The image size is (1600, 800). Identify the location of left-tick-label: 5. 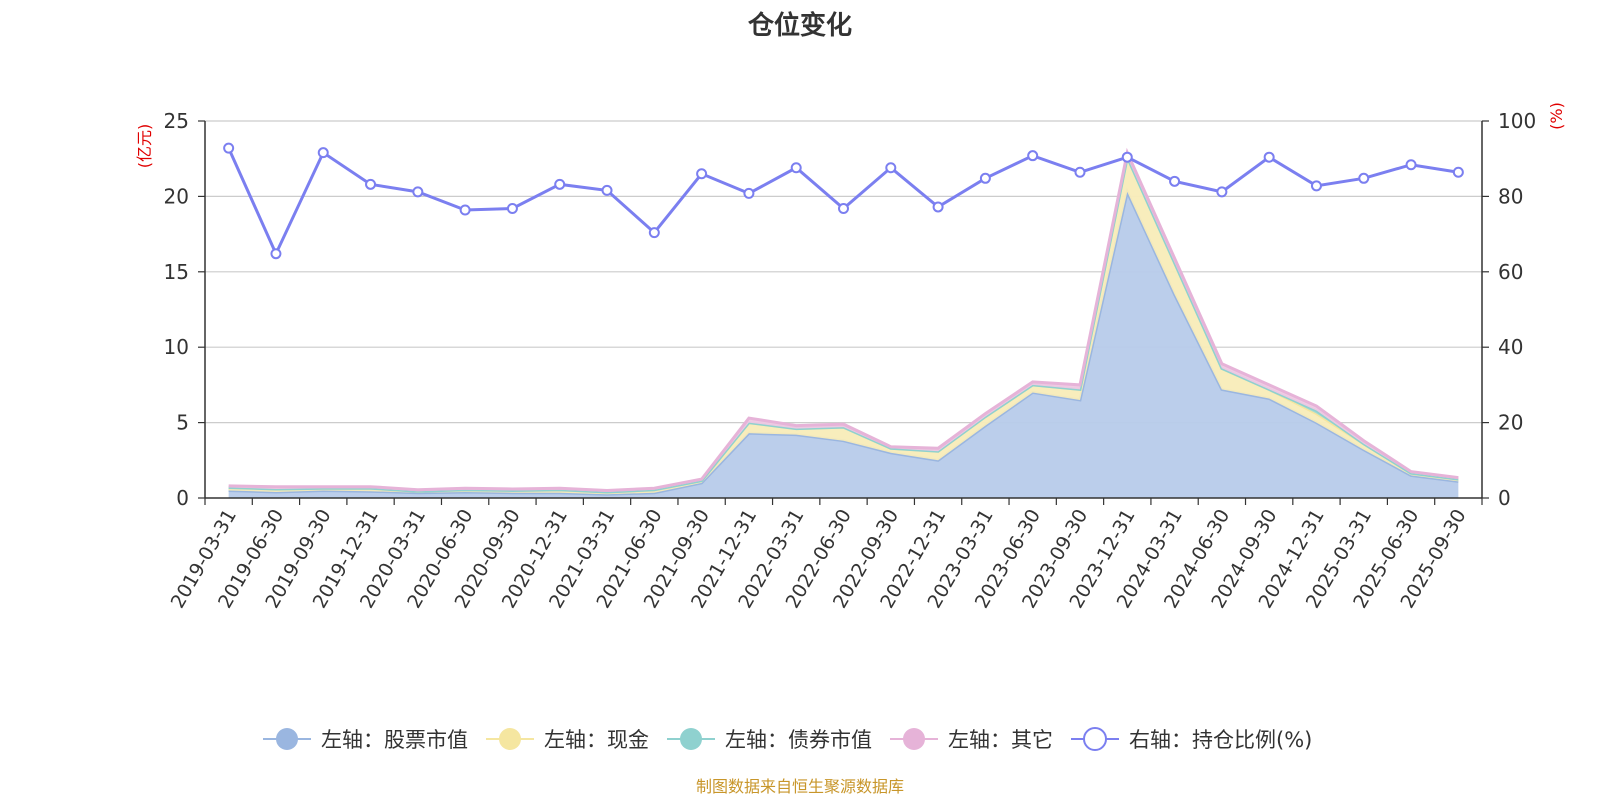
(182, 423).